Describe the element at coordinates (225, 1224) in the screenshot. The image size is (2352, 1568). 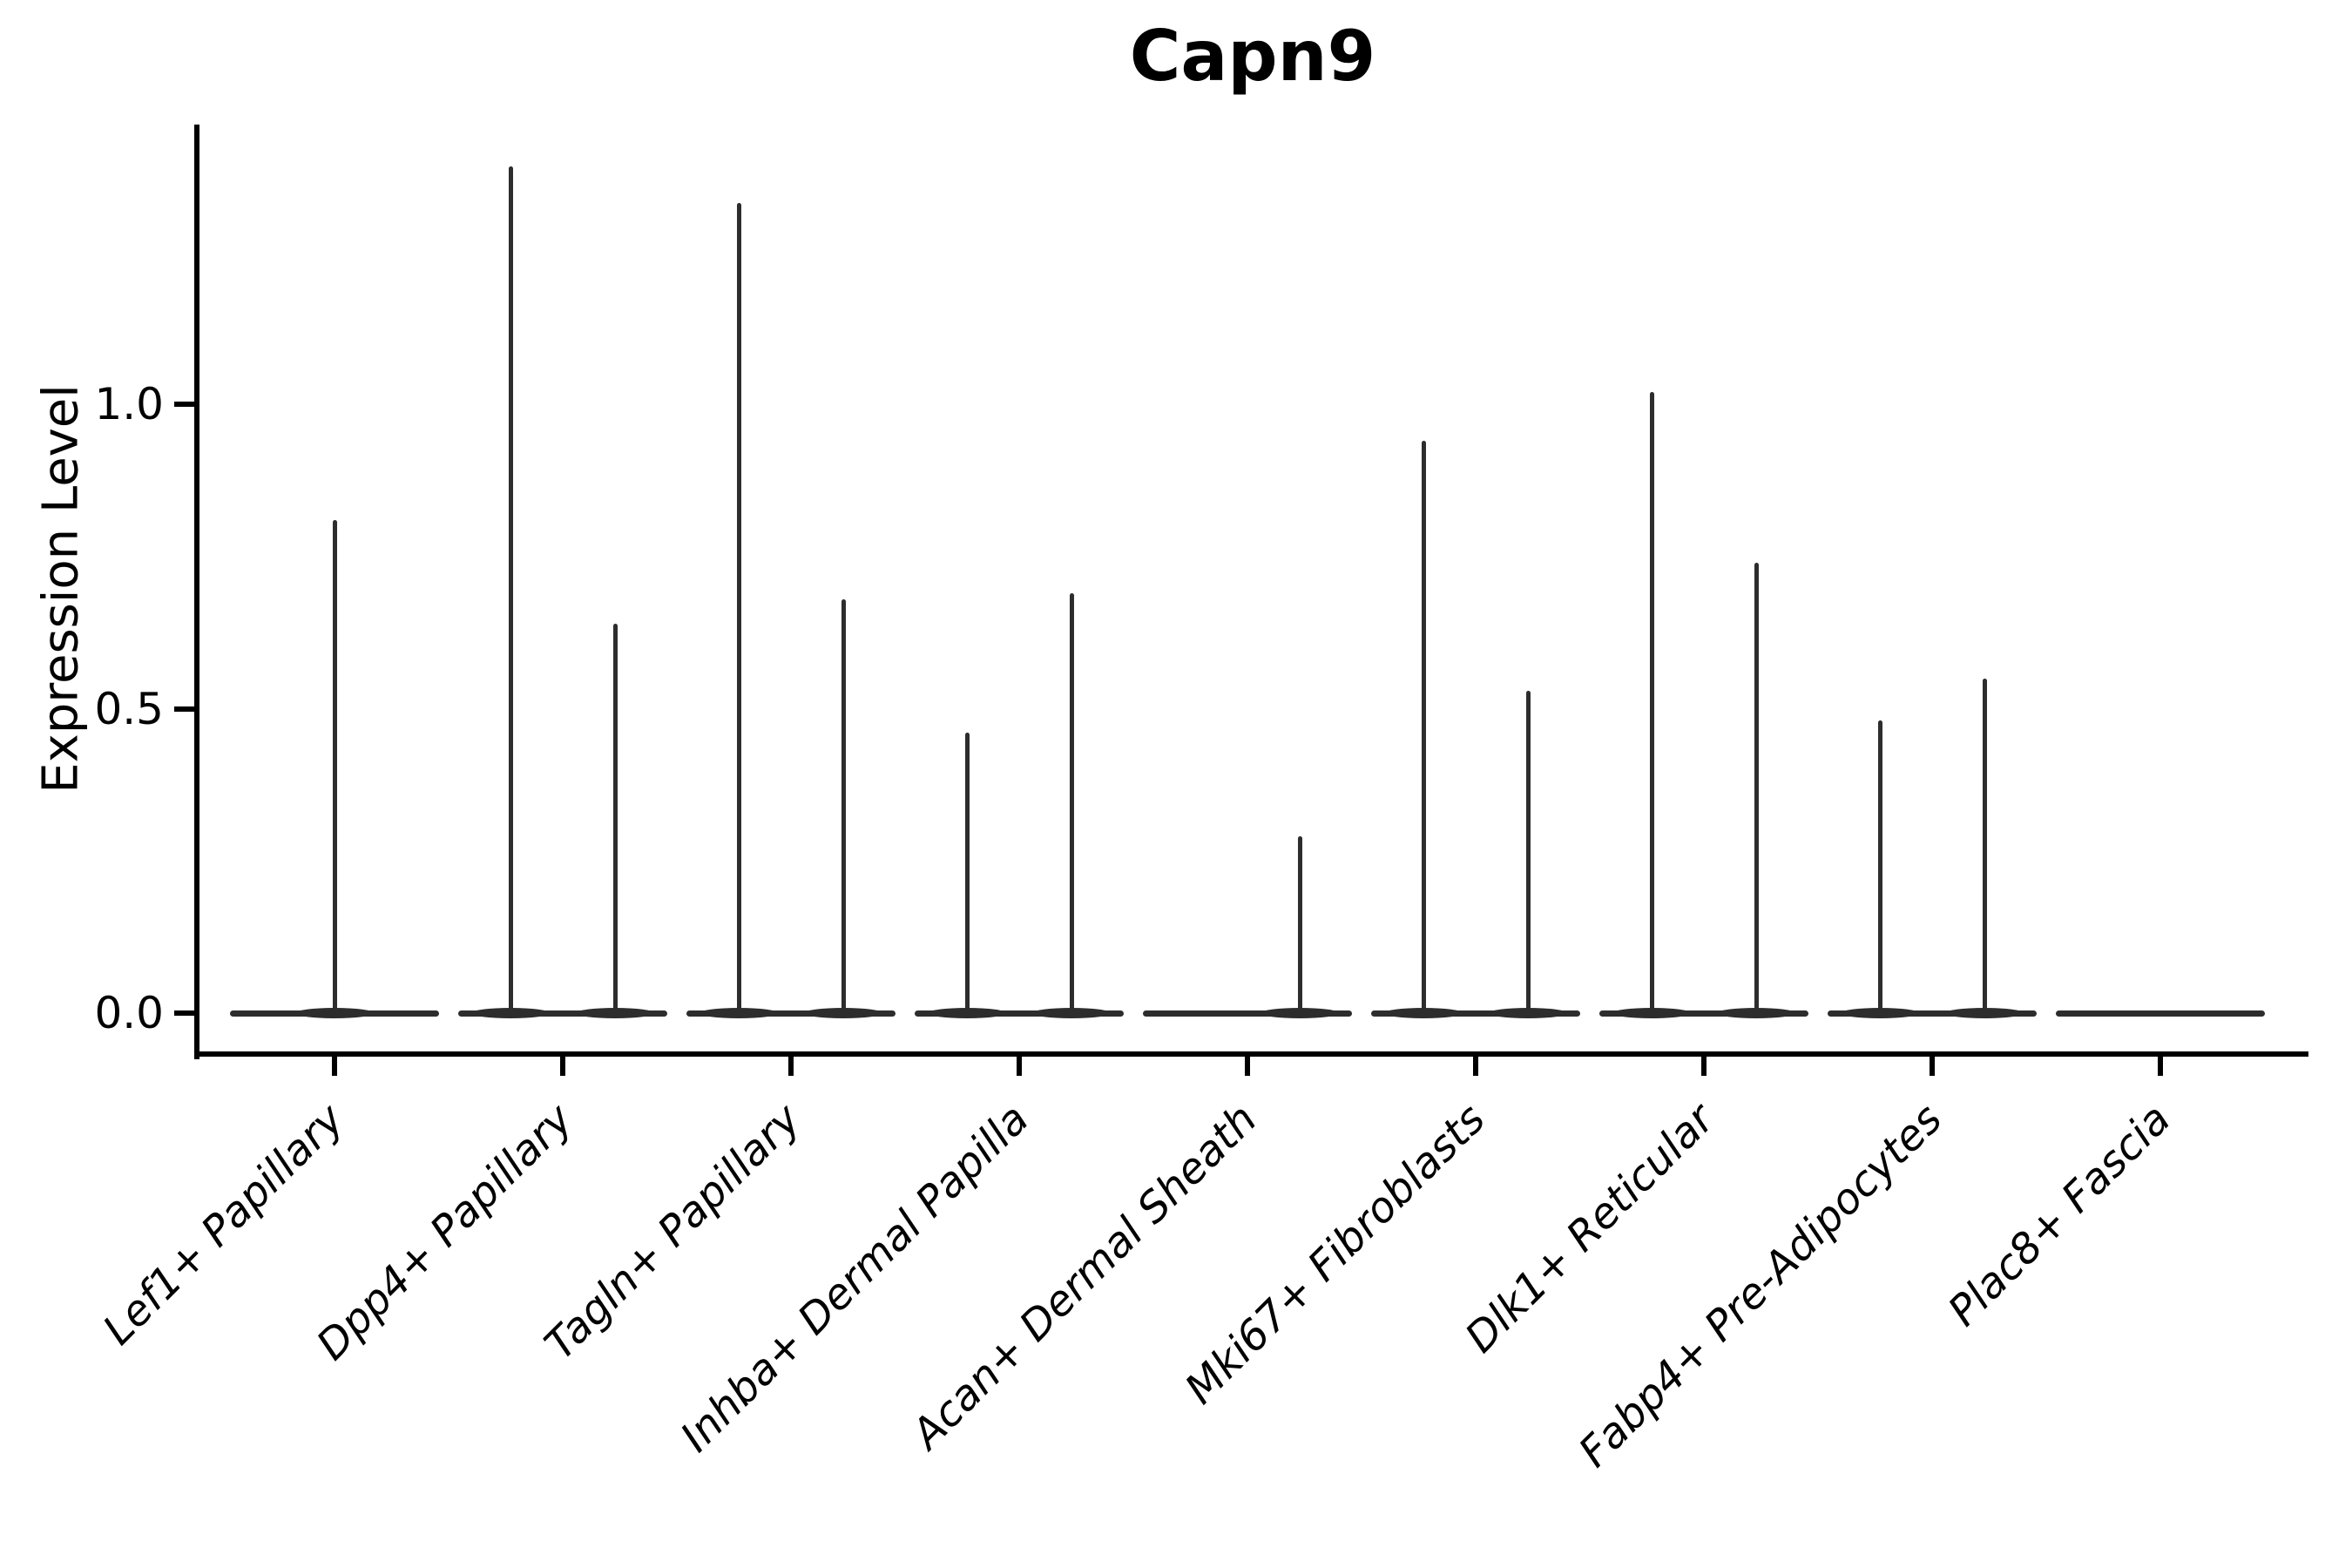
I see `x-axis-tick-label: Lef1+ Papillary` at that location.